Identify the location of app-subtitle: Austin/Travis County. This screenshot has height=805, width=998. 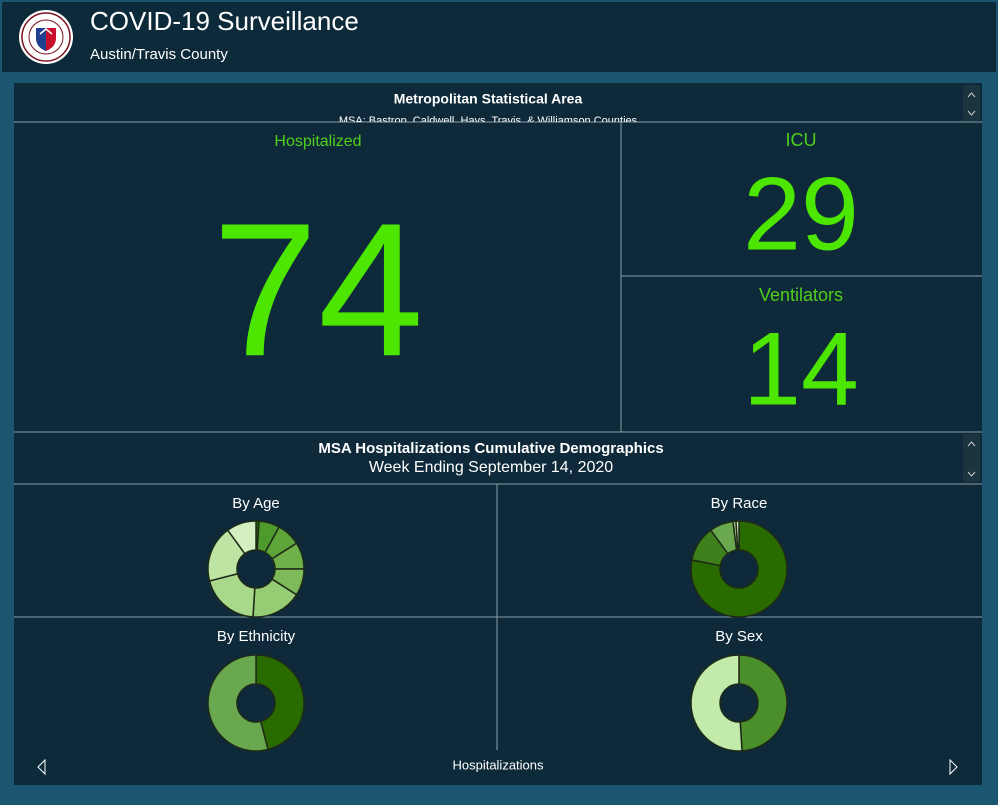
(159, 54).